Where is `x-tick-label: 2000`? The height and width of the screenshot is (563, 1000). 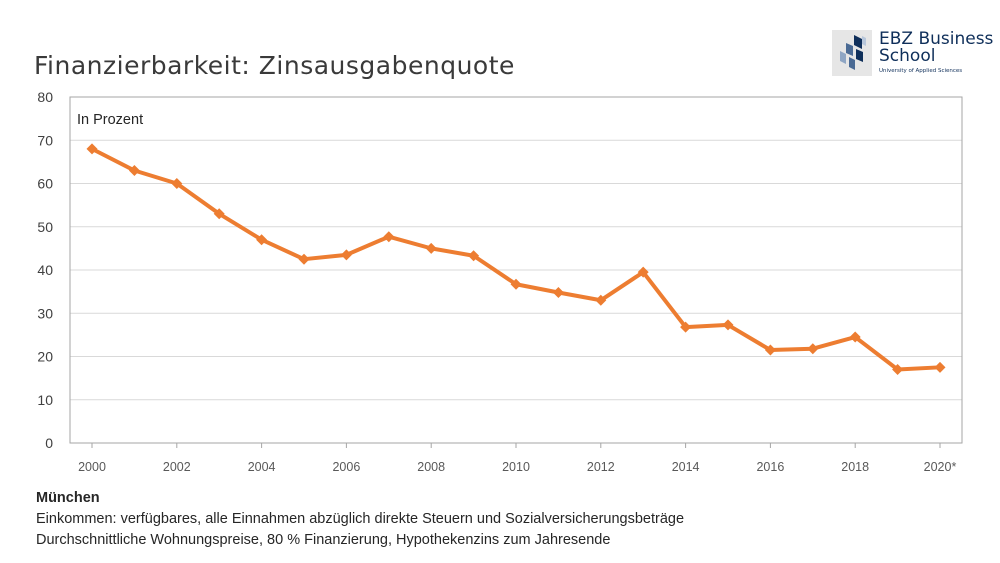
x-tick-label: 2000 is located at coordinates (92, 467).